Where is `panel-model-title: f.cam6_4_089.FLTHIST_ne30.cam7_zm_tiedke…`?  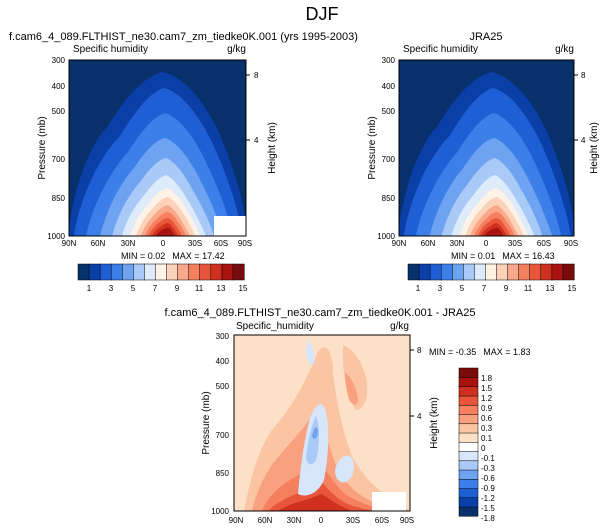 panel-model-title: f.cam6_4_089.FLTHIST_ne30.cam7_zm_tiedke… is located at coordinates (183, 37).